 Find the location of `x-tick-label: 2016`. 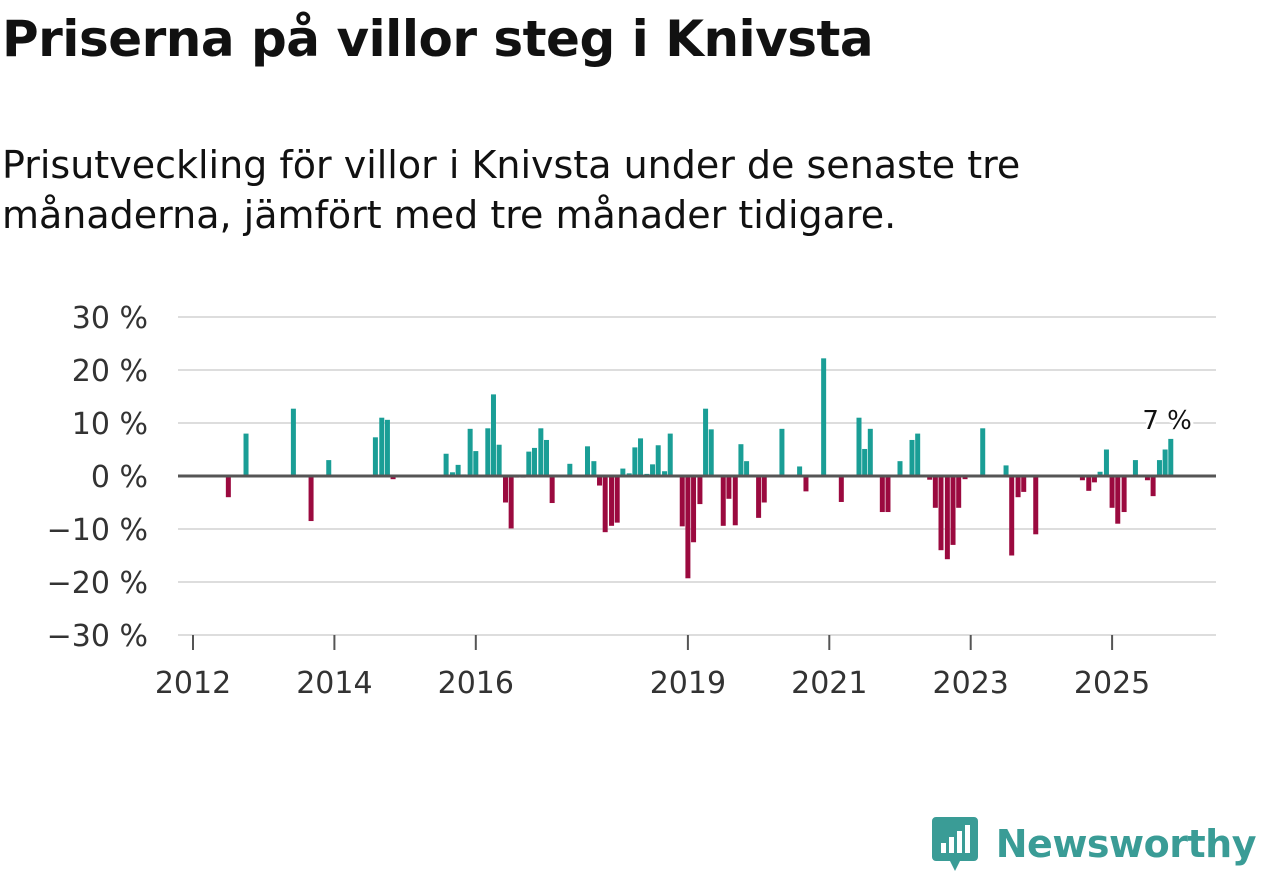

x-tick-label: 2016 is located at coordinates (476, 683).